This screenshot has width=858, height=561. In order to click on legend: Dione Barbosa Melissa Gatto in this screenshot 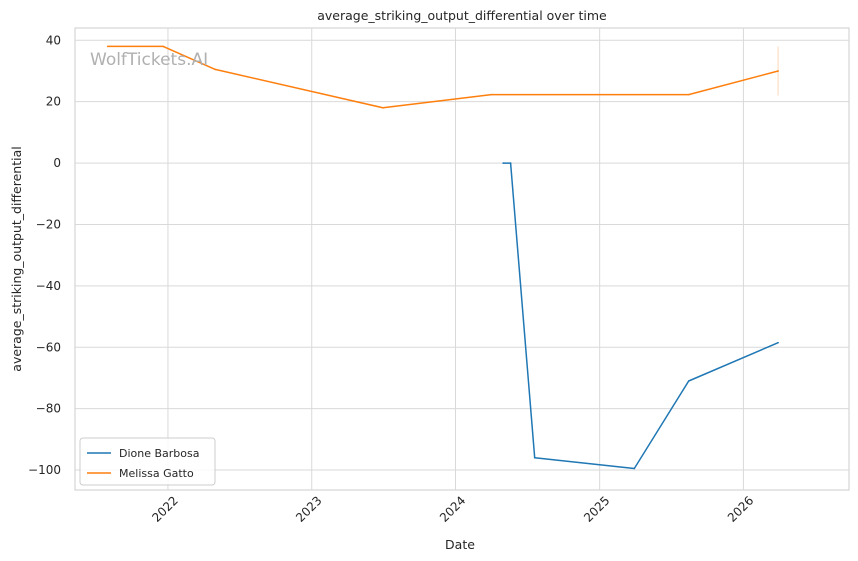, I will do `click(147, 461)`.